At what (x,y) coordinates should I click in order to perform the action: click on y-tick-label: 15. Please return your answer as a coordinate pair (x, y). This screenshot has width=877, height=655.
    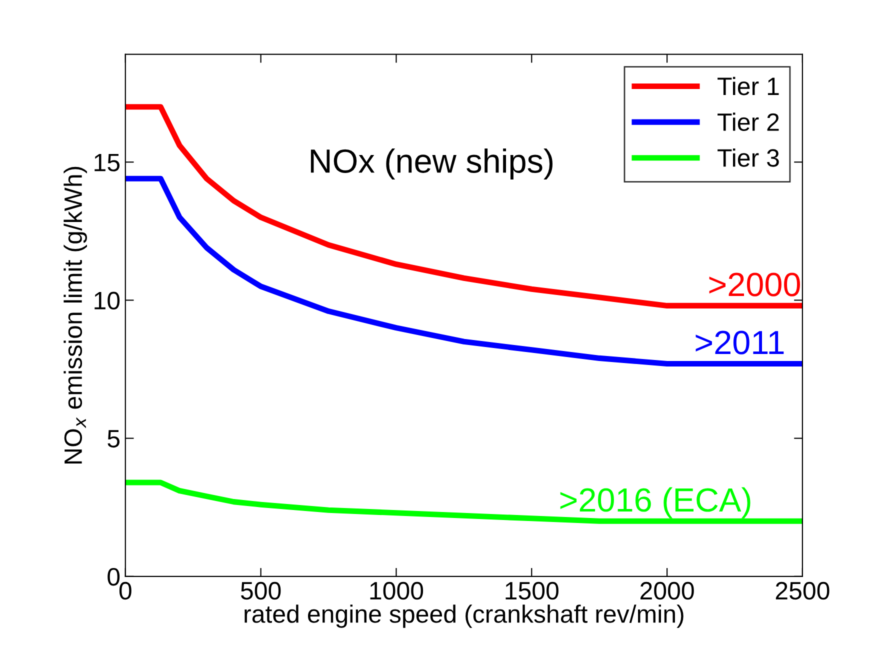
    Looking at the image, I should click on (107, 163).